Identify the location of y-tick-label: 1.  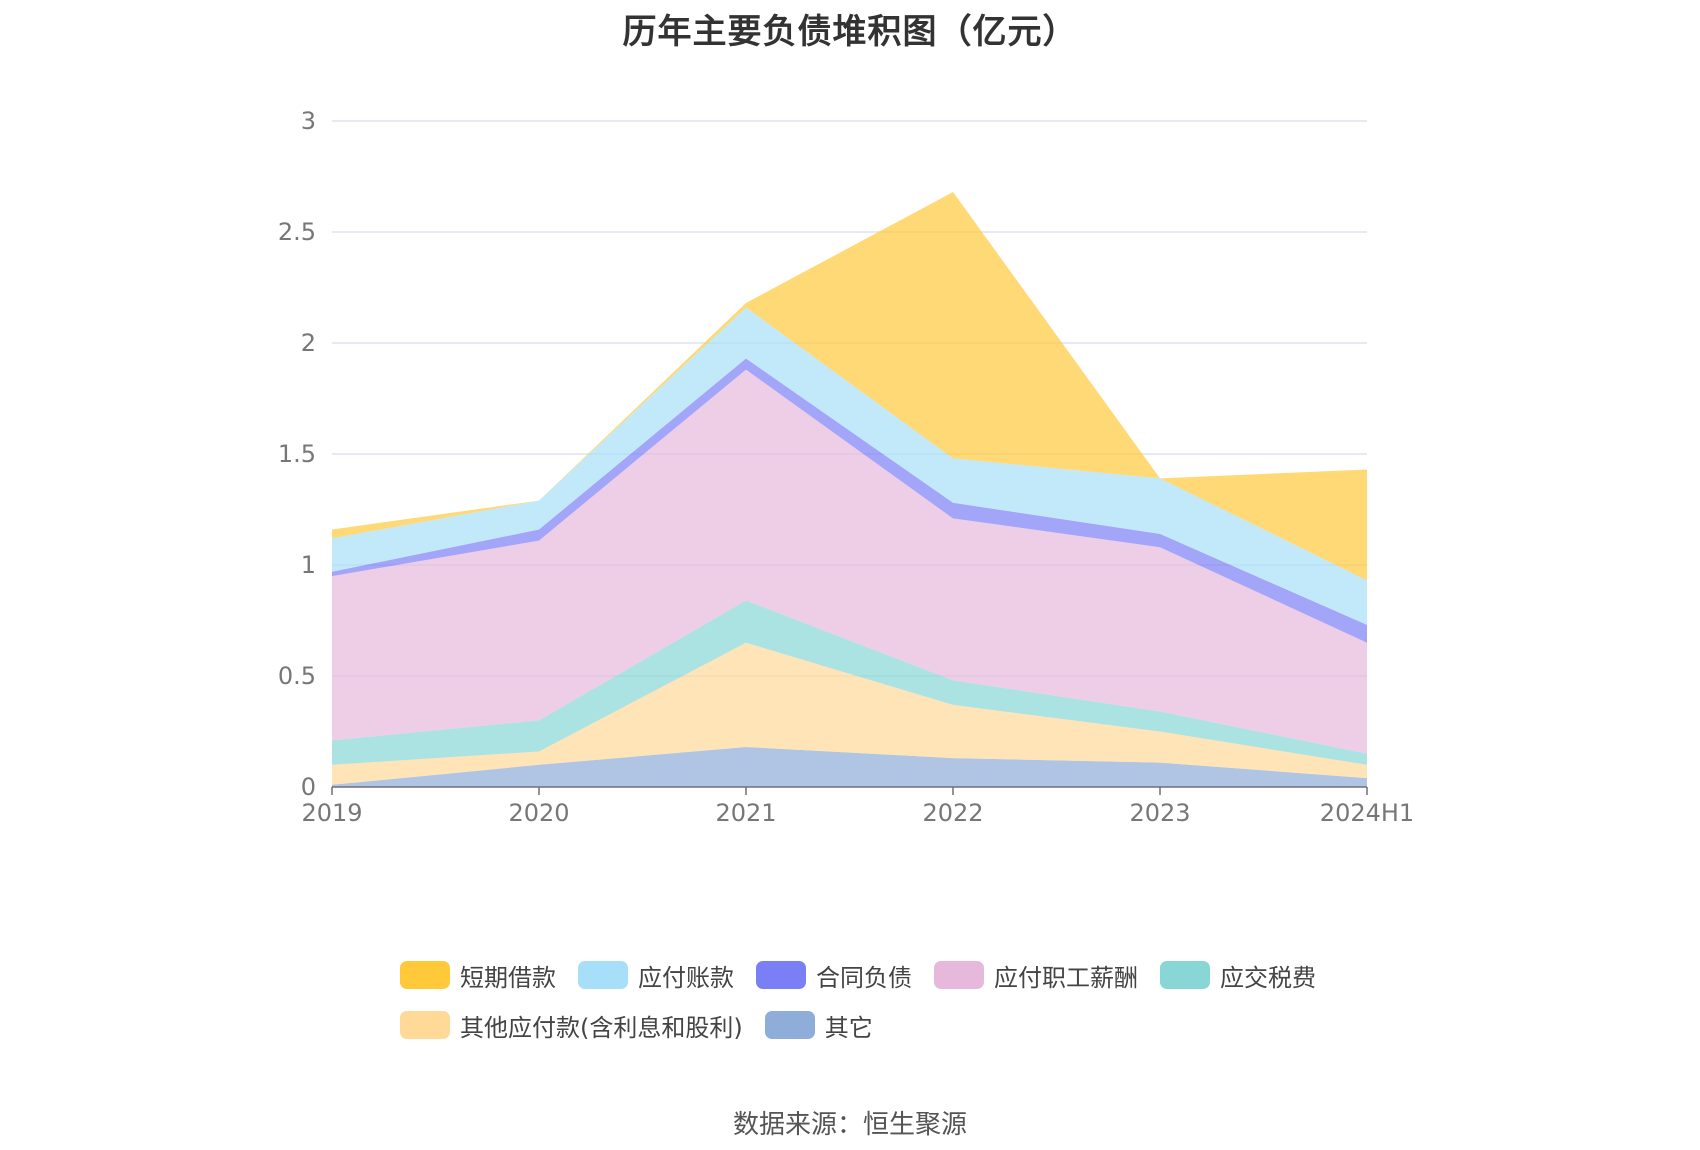
(308, 565).